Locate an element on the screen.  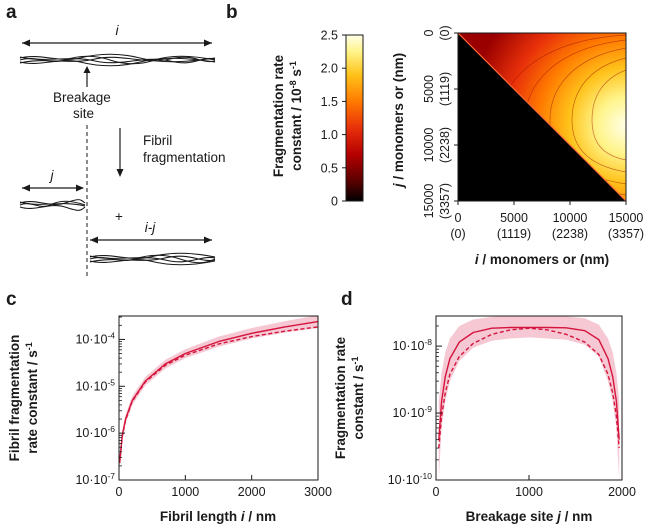
panel-d-letter: d is located at coordinates (347, 299).